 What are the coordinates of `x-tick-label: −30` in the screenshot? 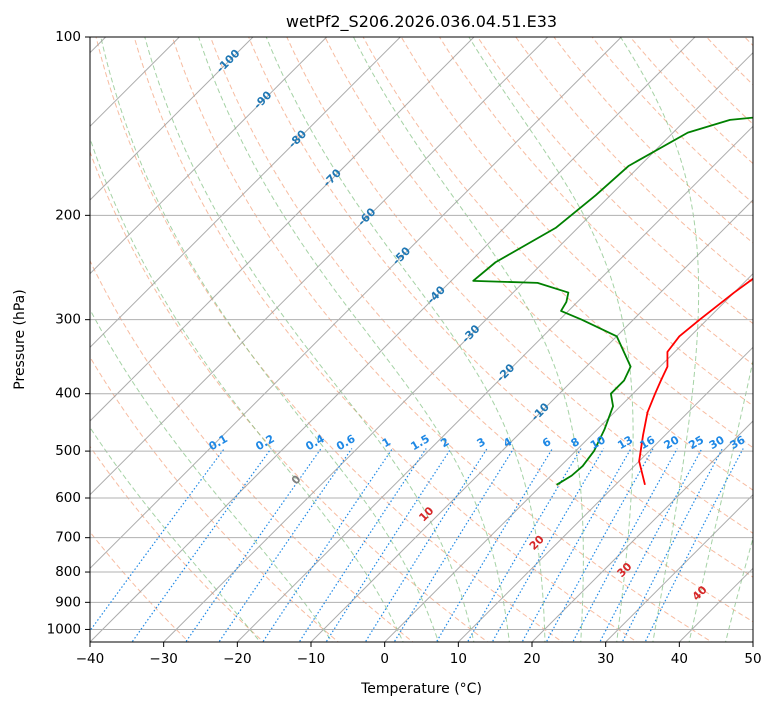 It's located at (163, 659).